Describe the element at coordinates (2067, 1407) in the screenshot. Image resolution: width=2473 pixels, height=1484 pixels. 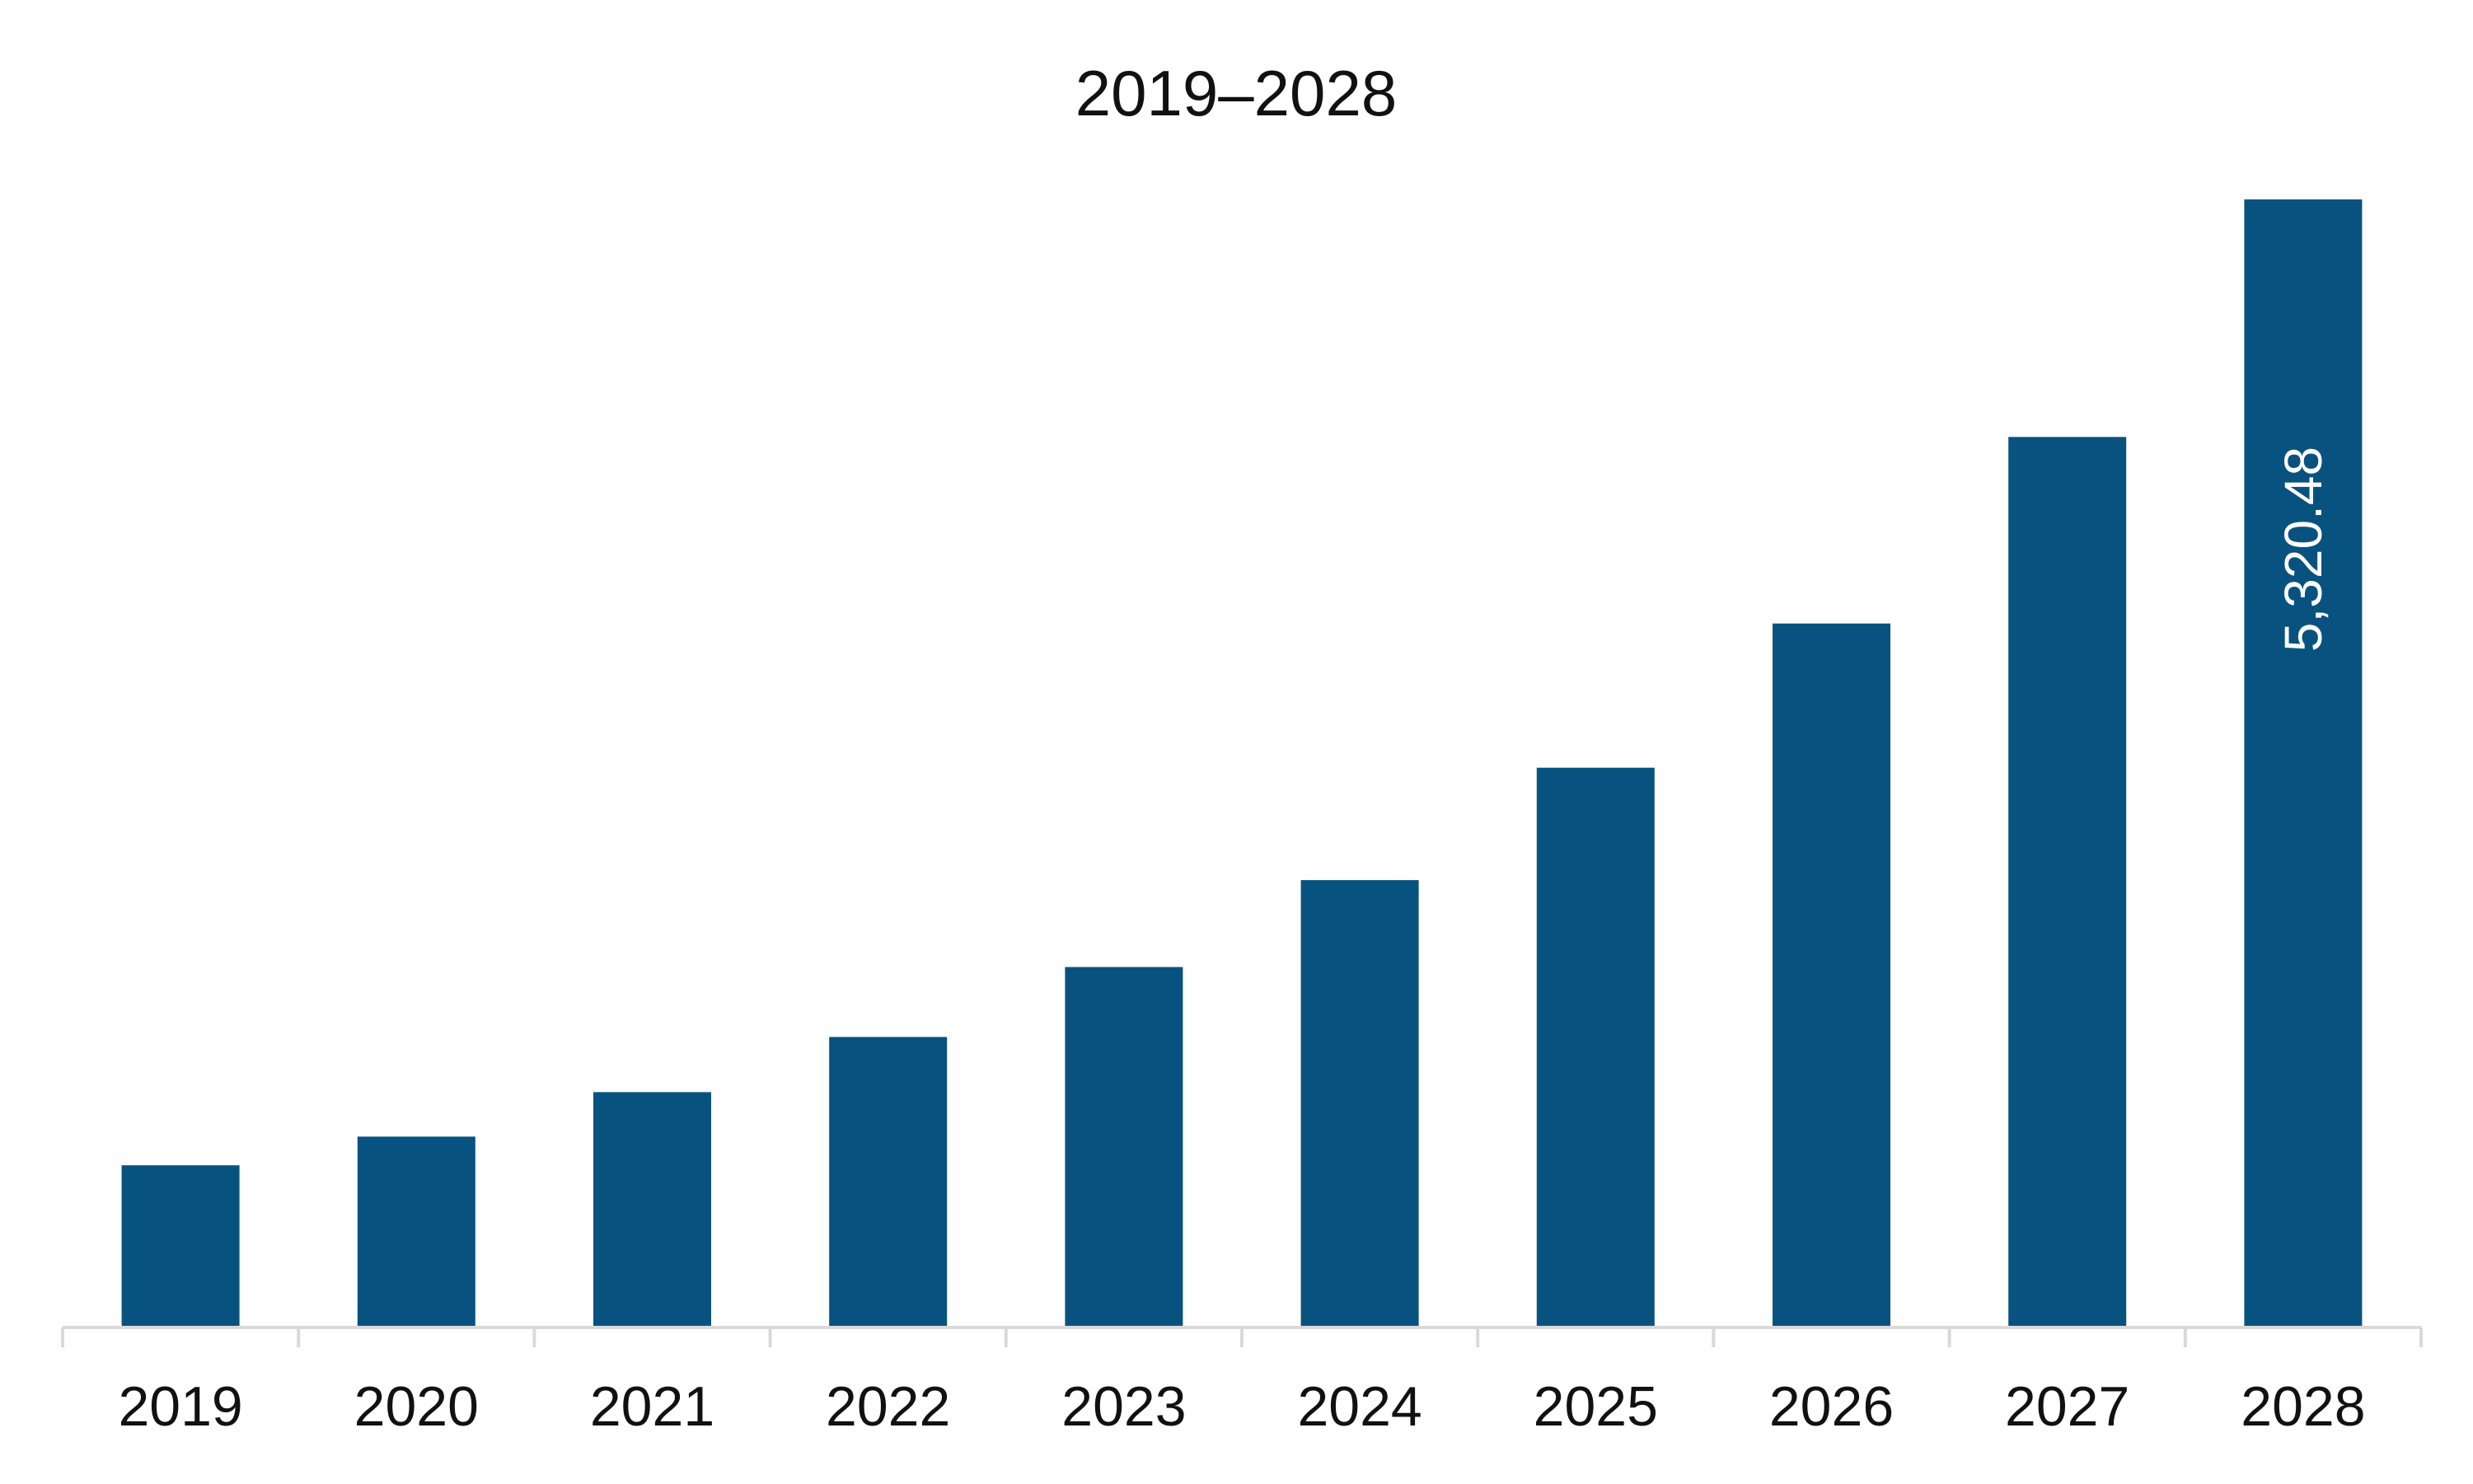
I see `x-tick-label-2027: 2027` at that location.